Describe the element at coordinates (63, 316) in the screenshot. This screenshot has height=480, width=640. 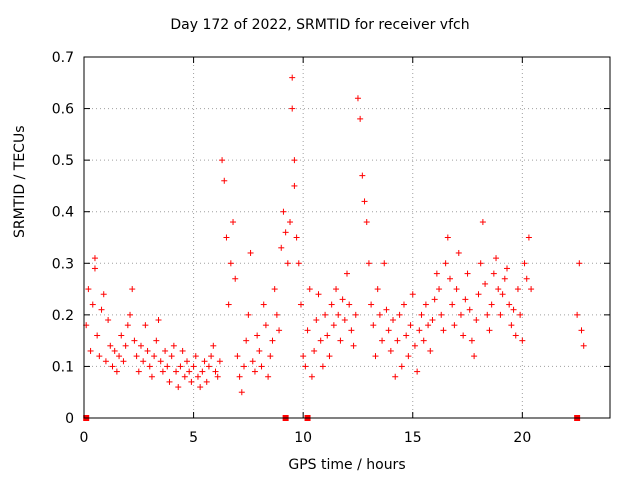
I see `y-tick-label: 0.2` at that location.